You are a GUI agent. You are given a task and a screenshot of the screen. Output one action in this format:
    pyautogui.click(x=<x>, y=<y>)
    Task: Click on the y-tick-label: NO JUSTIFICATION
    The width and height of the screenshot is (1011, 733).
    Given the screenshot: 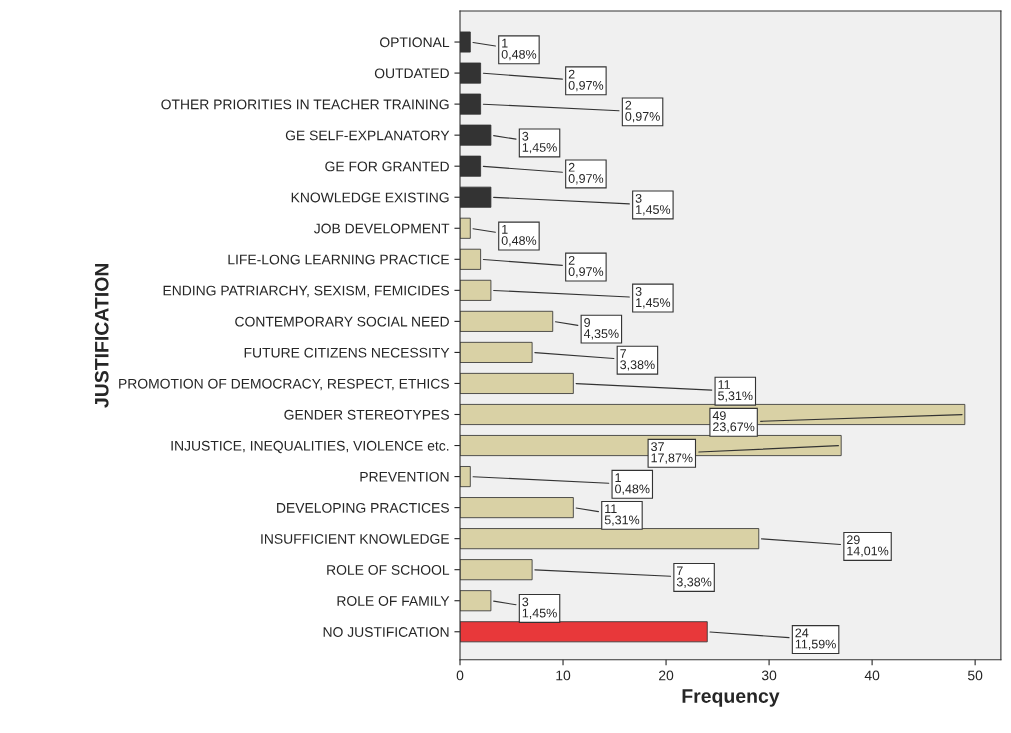 What is the action you would take?
    pyautogui.click(x=386, y=632)
    